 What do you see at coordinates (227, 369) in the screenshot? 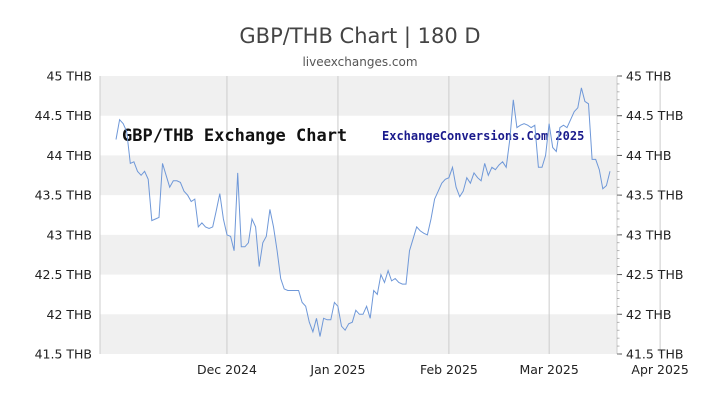
I see `x-tick-label: Dec 2024` at bounding box center [227, 369].